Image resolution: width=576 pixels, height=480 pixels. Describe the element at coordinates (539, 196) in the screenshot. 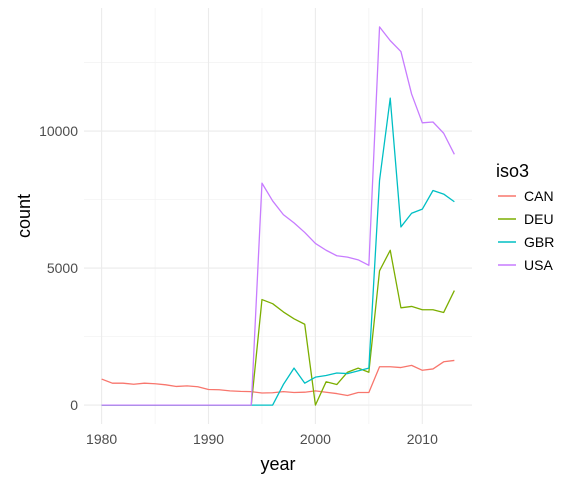

I see `legend-label-can: CAN` at that location.